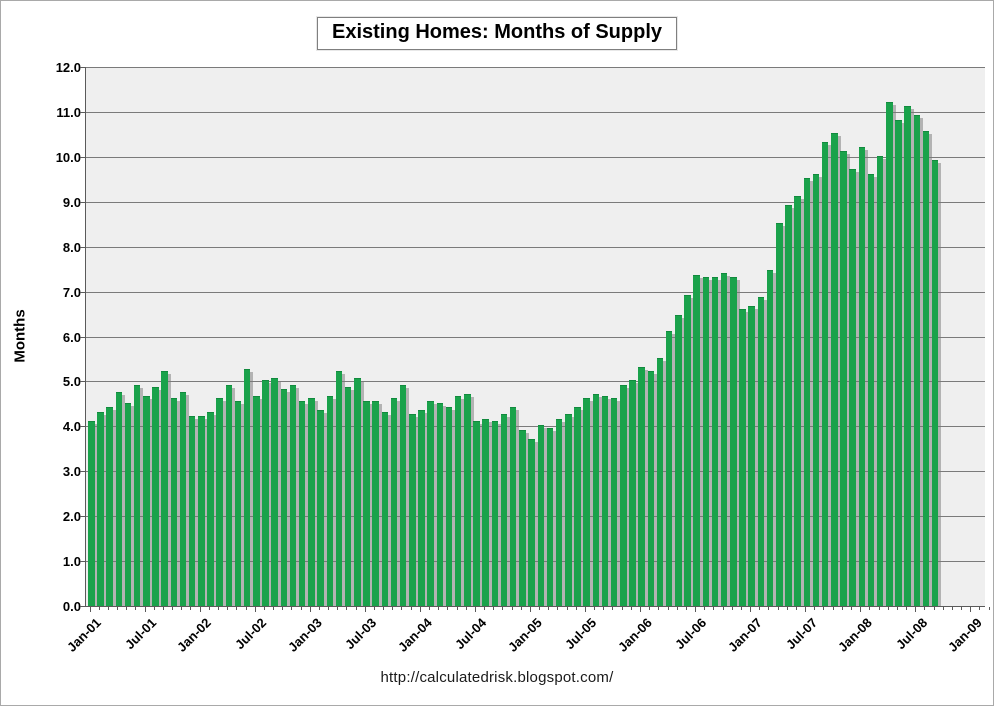 This screenshot has height=706, width=994. I want to click on y-tick-label: 5.0, so click(71, 382).